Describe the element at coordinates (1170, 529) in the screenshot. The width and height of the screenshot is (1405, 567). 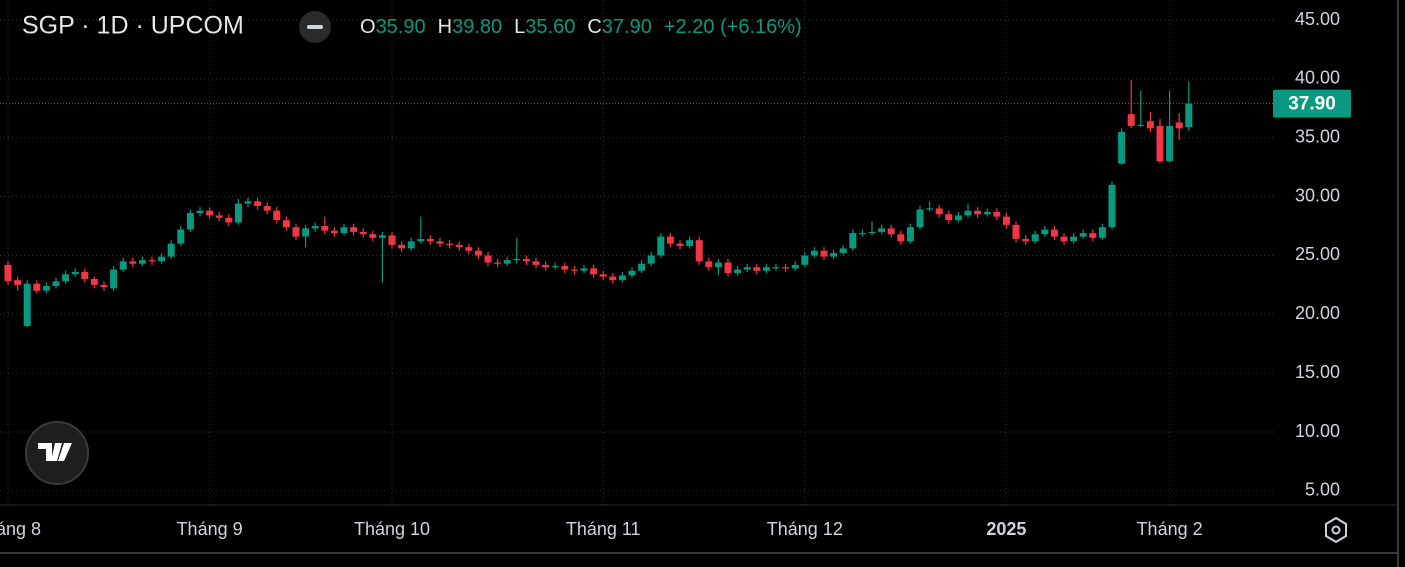
I see `x-tick-label: Tháng 2` at that location.